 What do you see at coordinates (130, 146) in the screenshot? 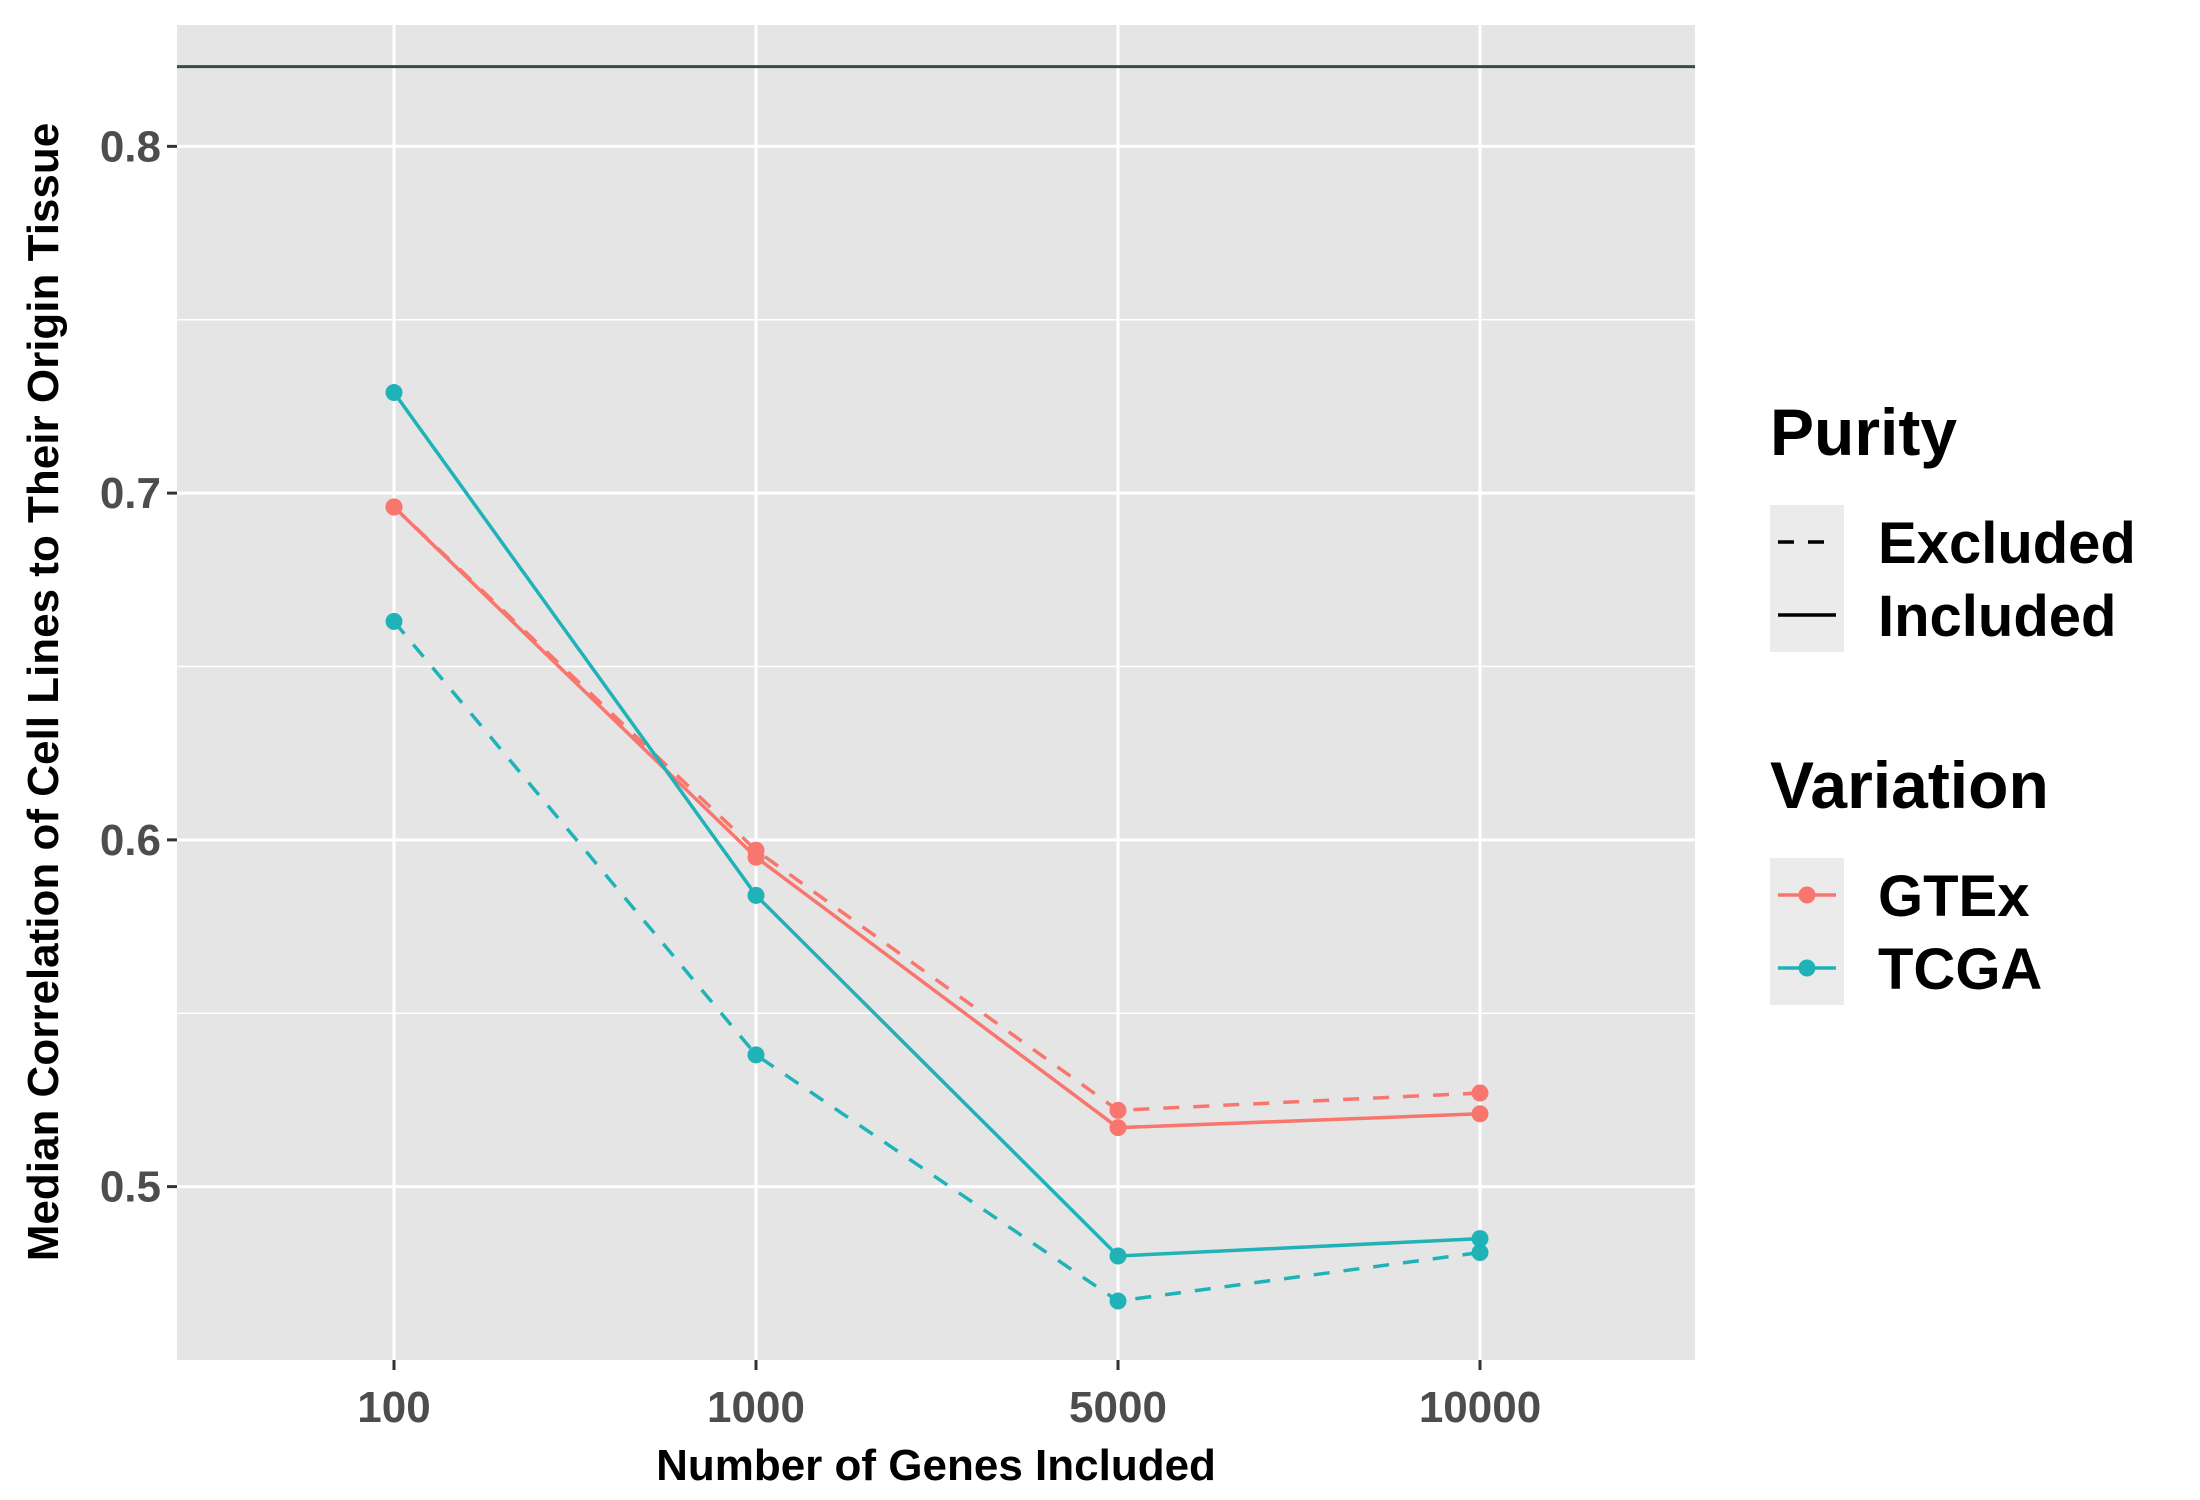
I see `y-tick-label: 0.8` at bounding box center [130, 146].